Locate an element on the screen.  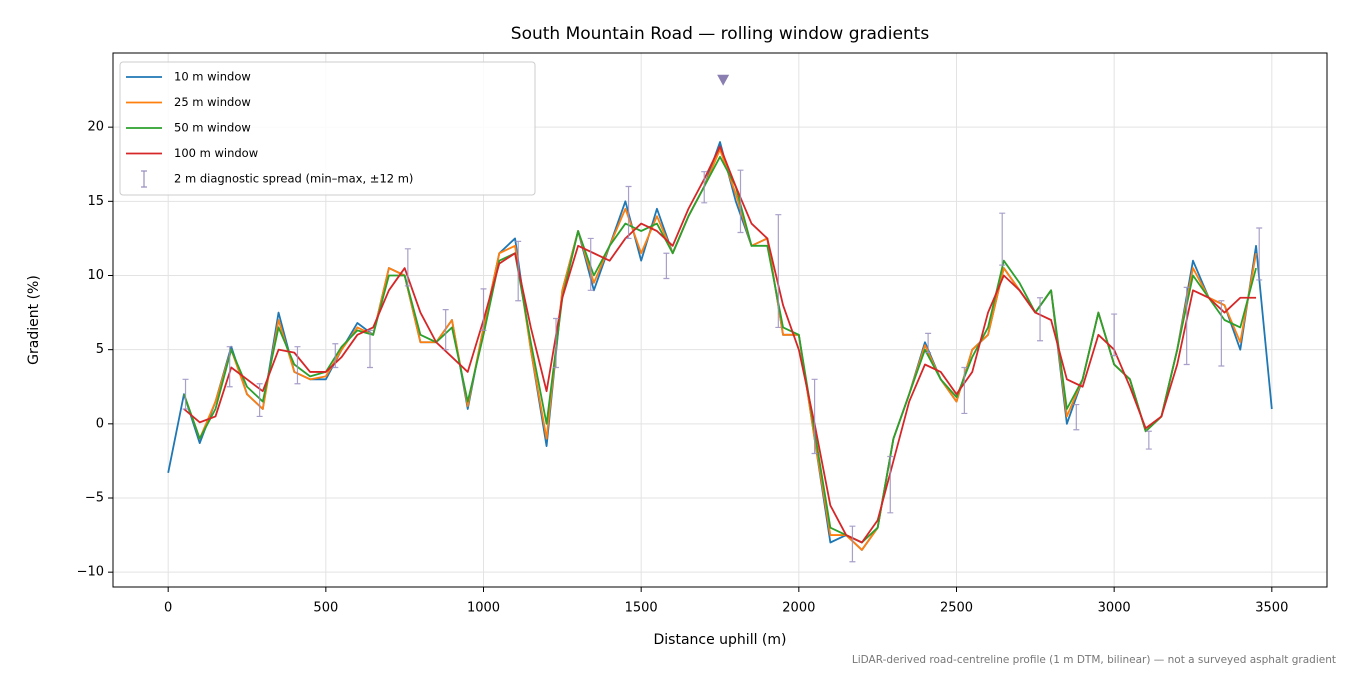
x-axis-label: Distance uphill (m) is located at coordinates (720, 640).